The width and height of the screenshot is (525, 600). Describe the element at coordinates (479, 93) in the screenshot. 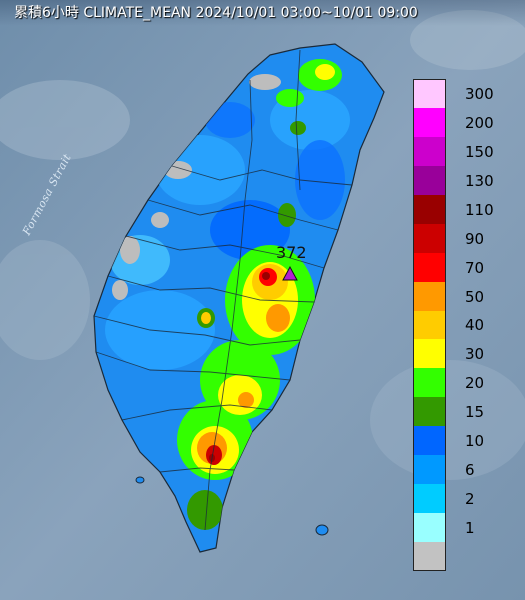

I see `legend-label: 300` at that location.